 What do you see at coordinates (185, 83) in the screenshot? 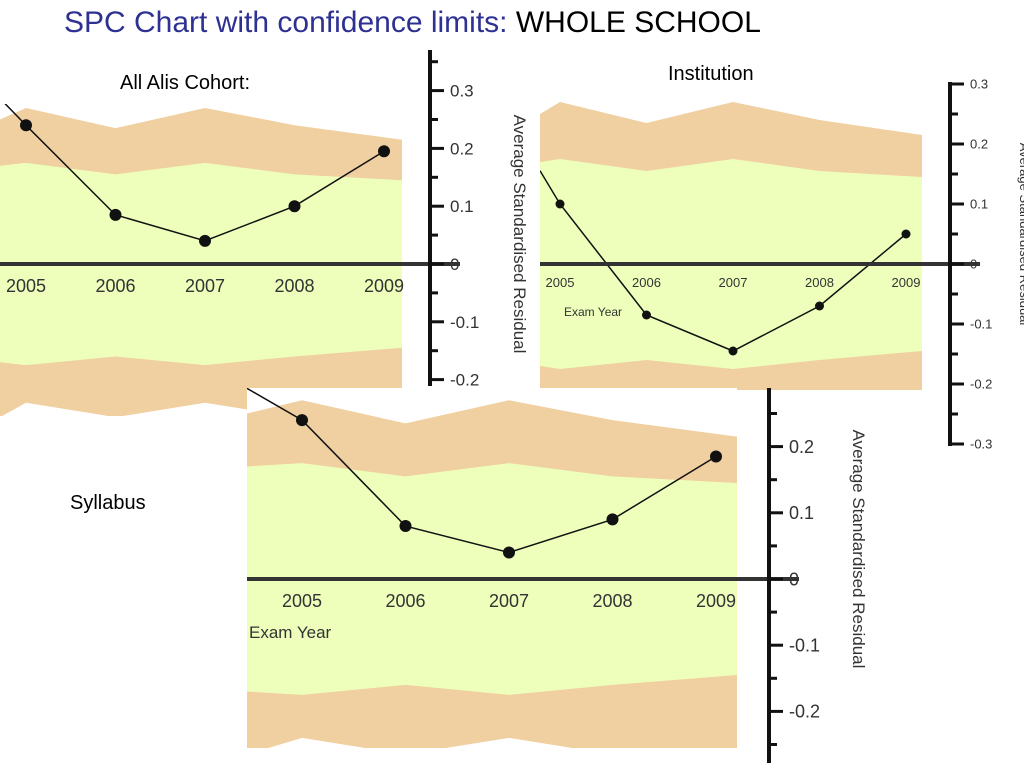
I see `cohort-label: All Alis Cohort:` at bounding box center [185, 83].